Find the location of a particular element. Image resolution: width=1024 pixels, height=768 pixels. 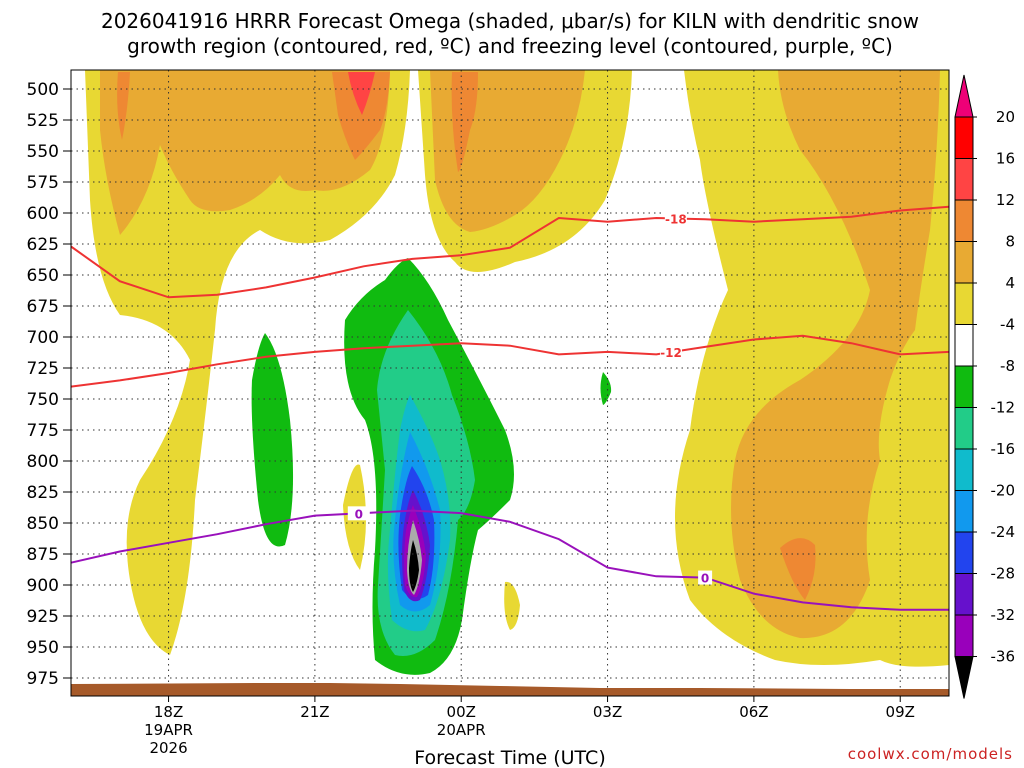

colorbar-label-5: -4 is located at coordinates (1007, 325).